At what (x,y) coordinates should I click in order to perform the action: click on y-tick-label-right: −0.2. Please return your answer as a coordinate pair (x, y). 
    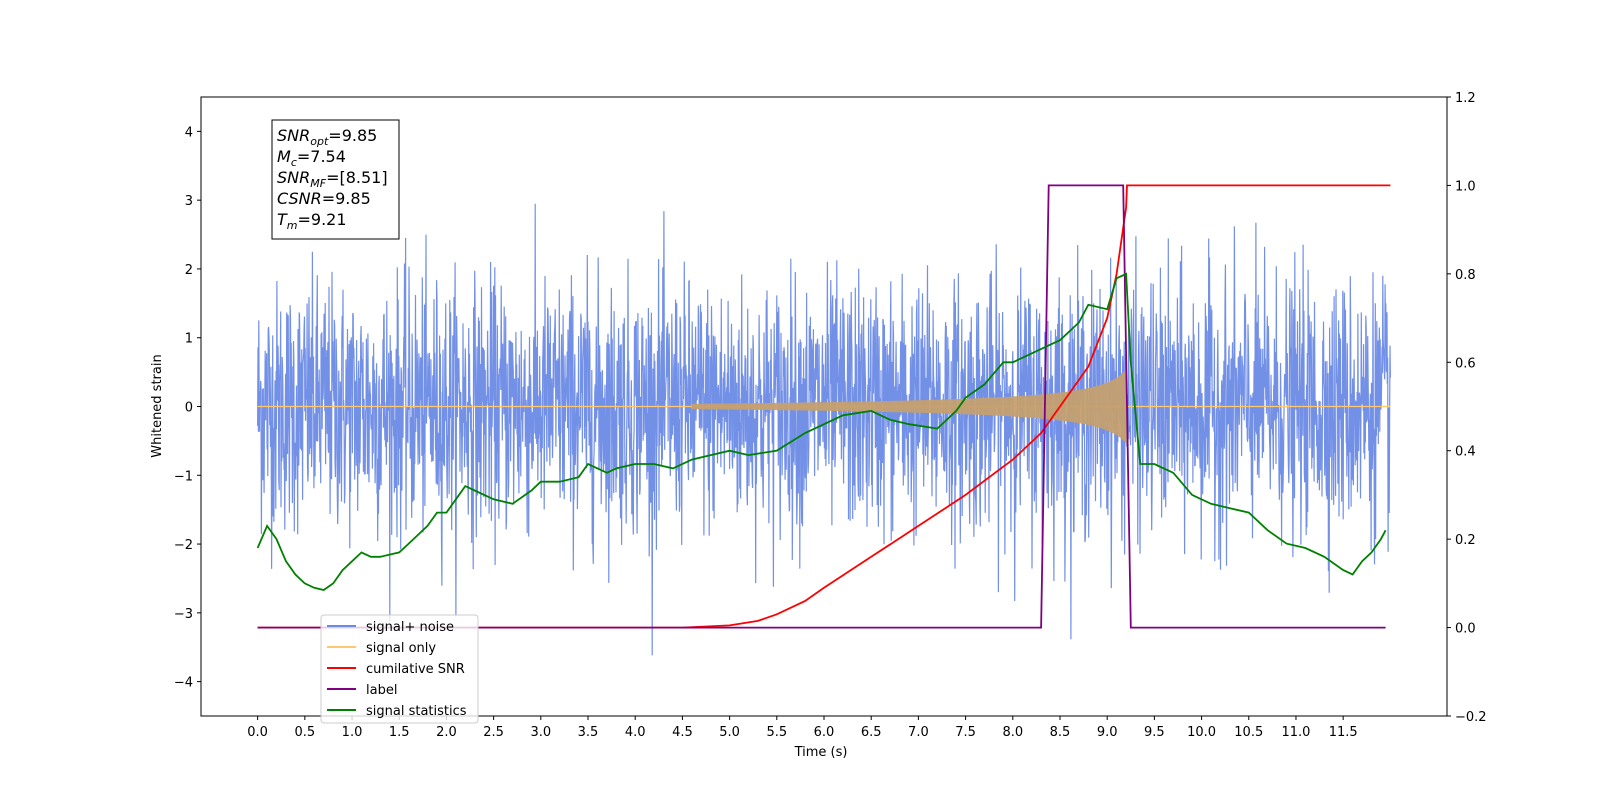
    Looking at the image, I should click on (1471, 717).